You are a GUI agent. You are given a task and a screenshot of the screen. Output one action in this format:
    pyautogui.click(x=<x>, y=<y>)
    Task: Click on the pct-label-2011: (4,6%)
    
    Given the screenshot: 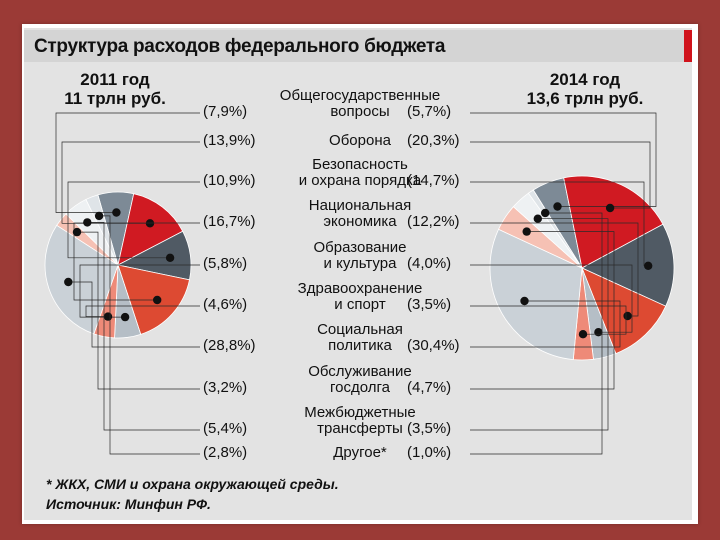 What is the action you would take?
    pyautogui.click(x=225, y=304)
    